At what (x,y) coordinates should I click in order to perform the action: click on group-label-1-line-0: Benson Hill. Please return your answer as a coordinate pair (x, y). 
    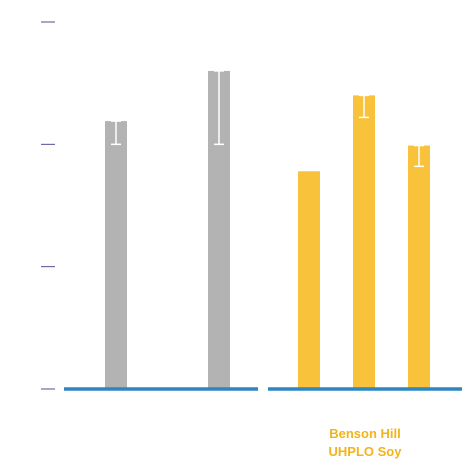
    Looking at the image, I should click on (365, 433).